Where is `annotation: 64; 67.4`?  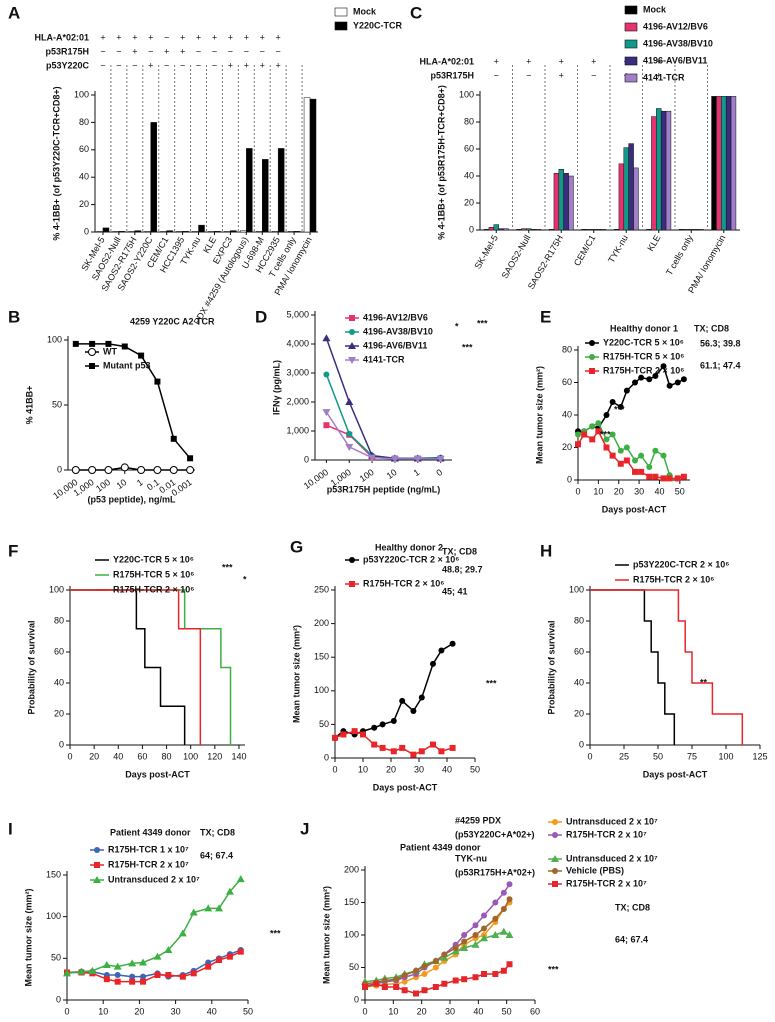
annotation: 64; 67.4 is located at coordinates (216, 855).